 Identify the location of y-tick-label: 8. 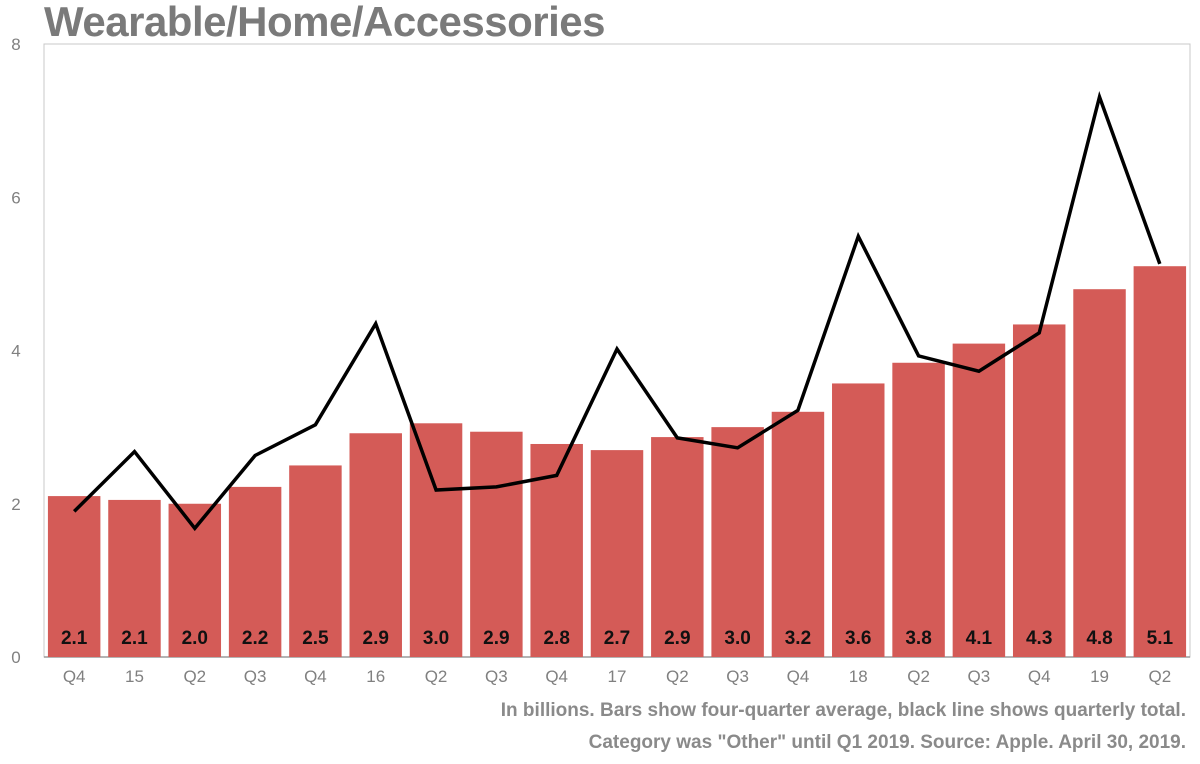
(15, 44).